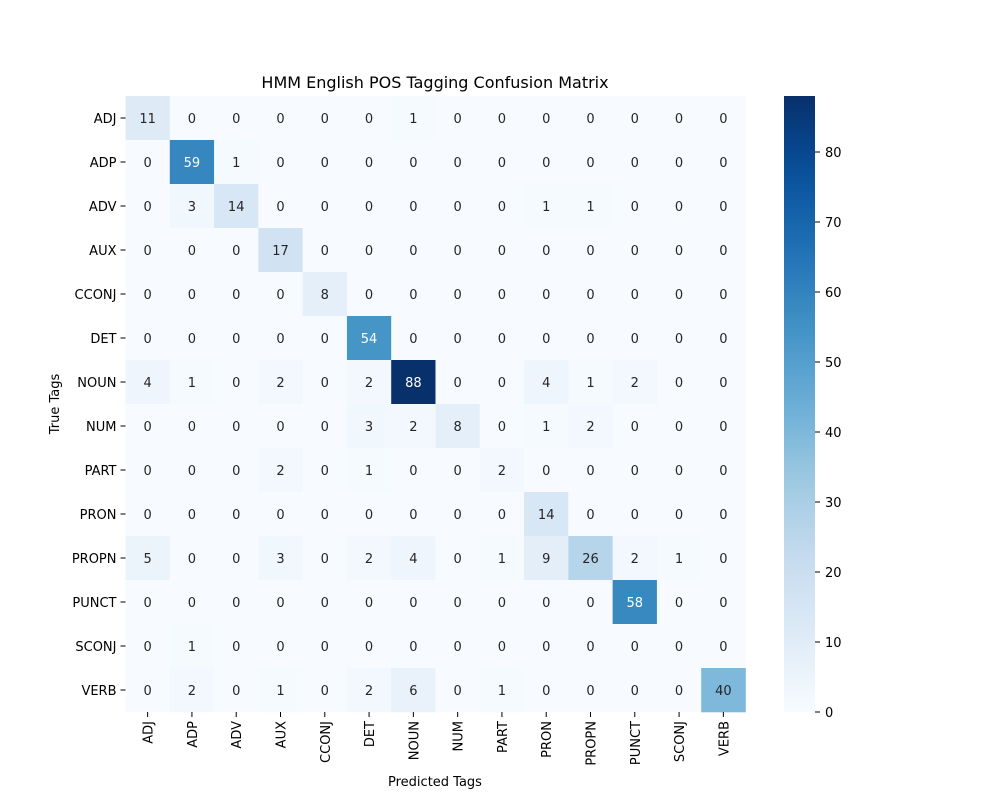 The image size is (1000, 804). Describe the element at coordinates (148, 690) in the screenshot. I see `heatmap-cell-verb-adj` at that location.